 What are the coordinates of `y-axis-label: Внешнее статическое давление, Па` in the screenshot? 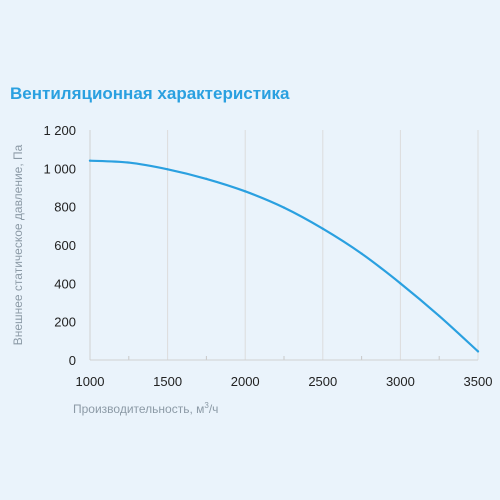 It's located at (18, 244).